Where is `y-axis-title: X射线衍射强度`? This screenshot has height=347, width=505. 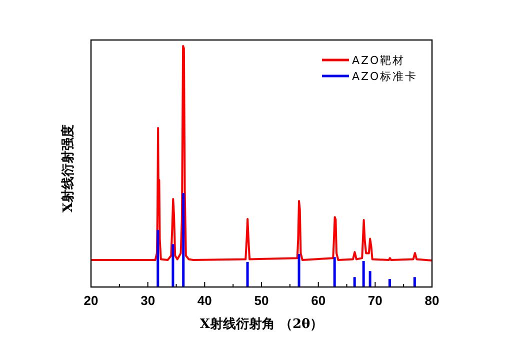
y-axis-title: X射线衍射强度 is located at coordinates (68, 168).